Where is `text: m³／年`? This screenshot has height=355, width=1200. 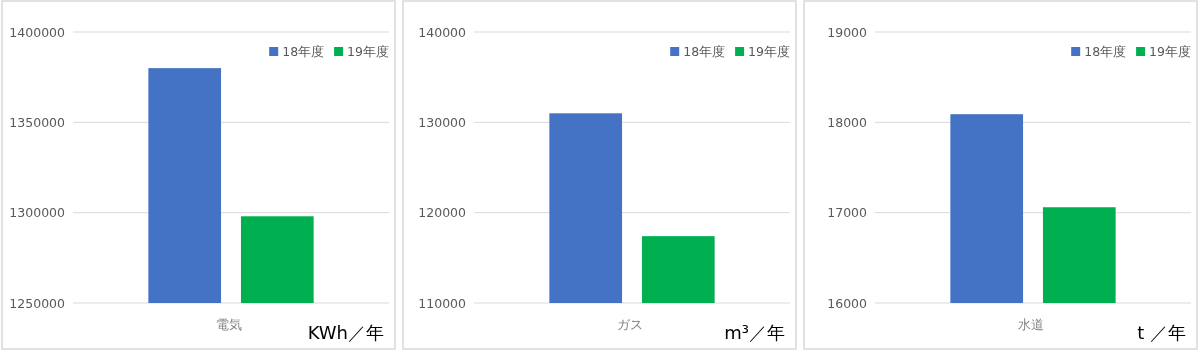
text: m³／年 is located at coordinates (754, 332).